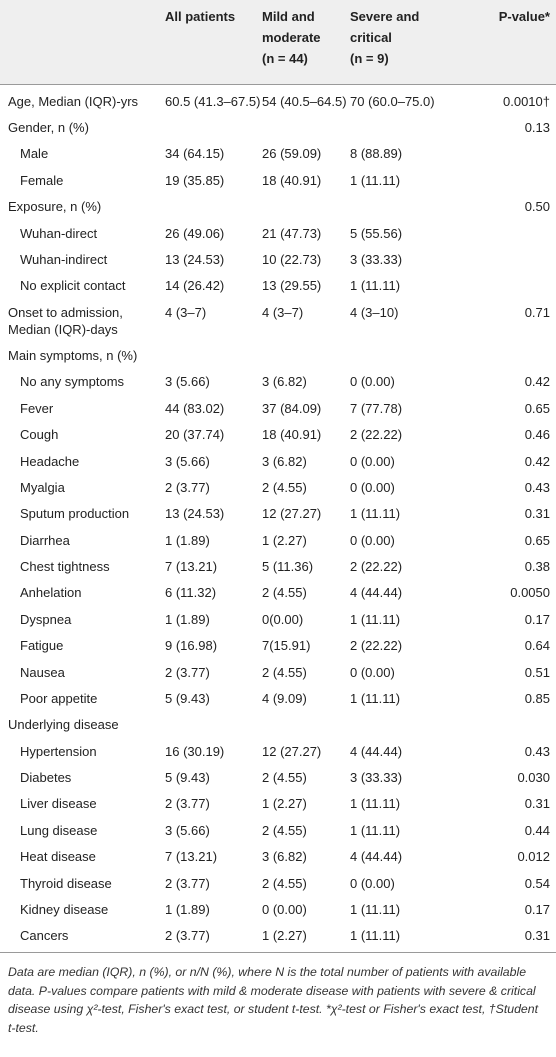 The width and height of the screenshot is (556, 1057). I want to click on header-line: Severe and, so click(385, 16).